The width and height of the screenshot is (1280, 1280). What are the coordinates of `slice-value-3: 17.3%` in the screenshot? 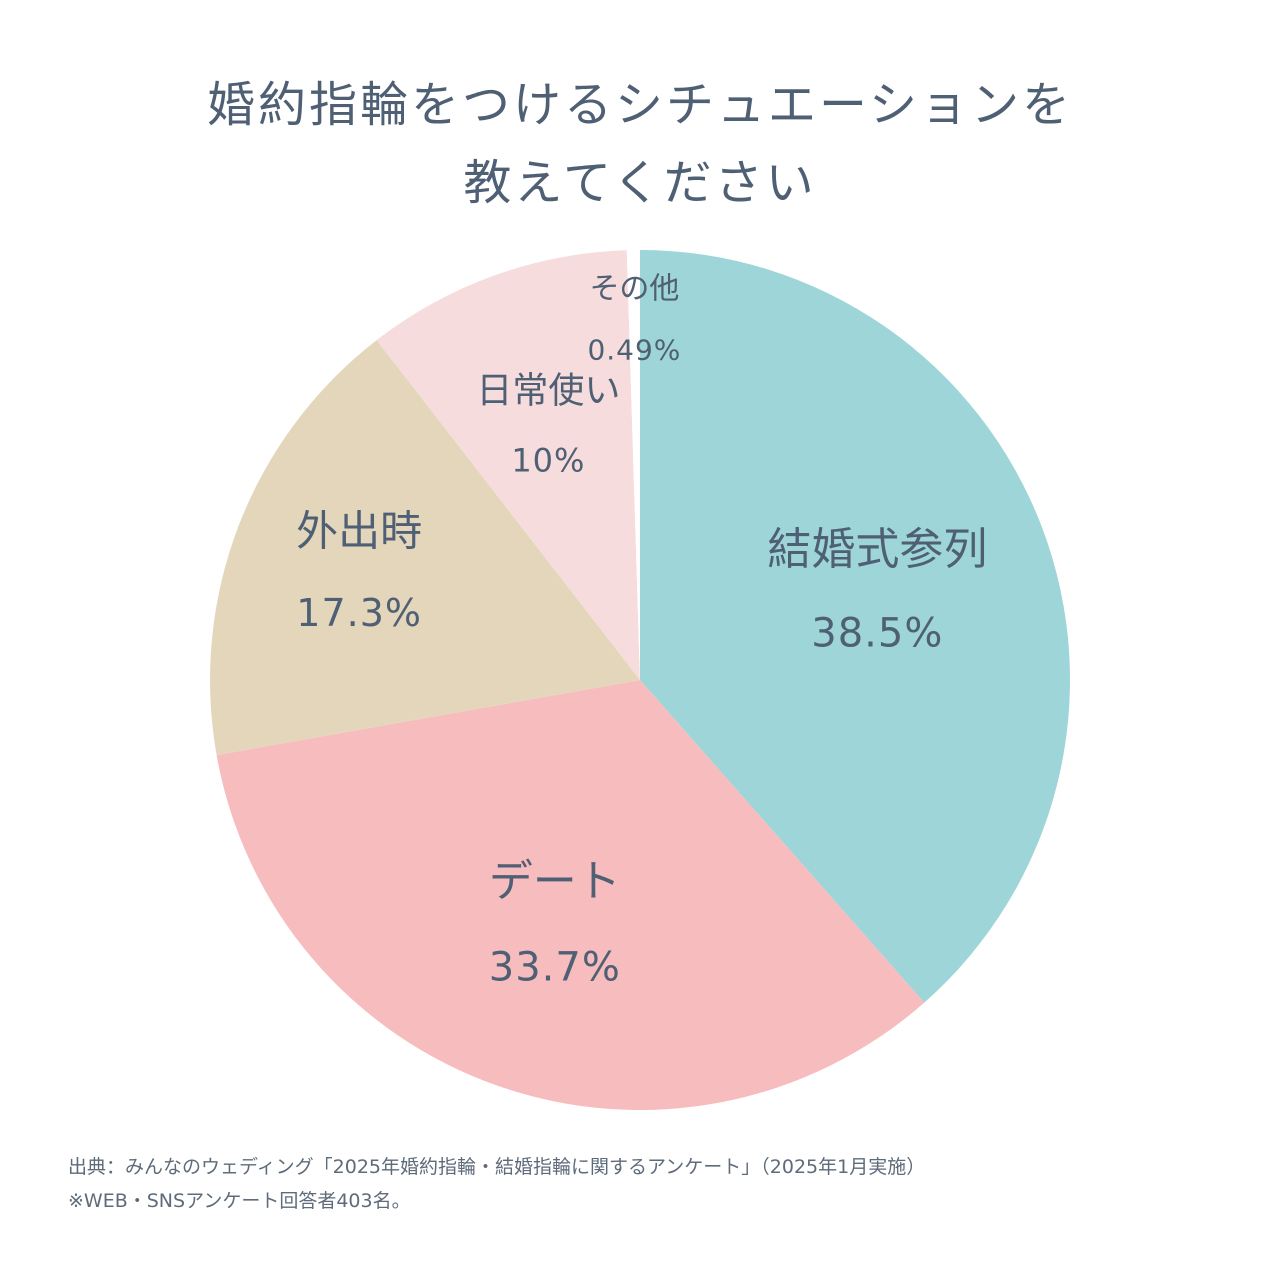 It's located at (359, 613).